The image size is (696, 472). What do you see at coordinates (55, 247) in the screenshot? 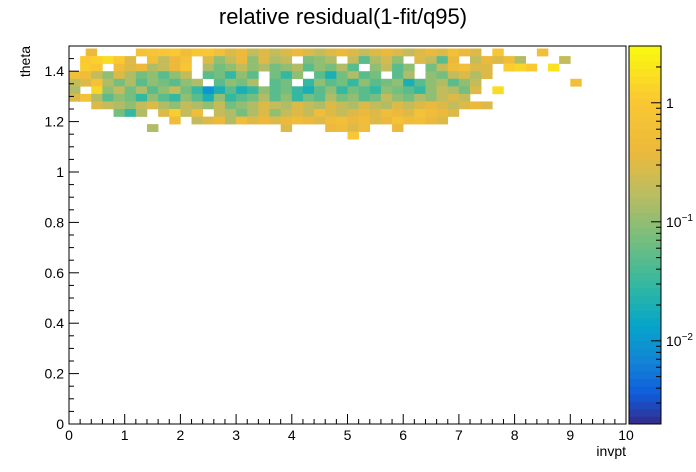
I see `y-axis-tick-labels: 0 0.2 0.4 0.6 0.8 1 1.2 1.4` at bounding box center [55, 247].